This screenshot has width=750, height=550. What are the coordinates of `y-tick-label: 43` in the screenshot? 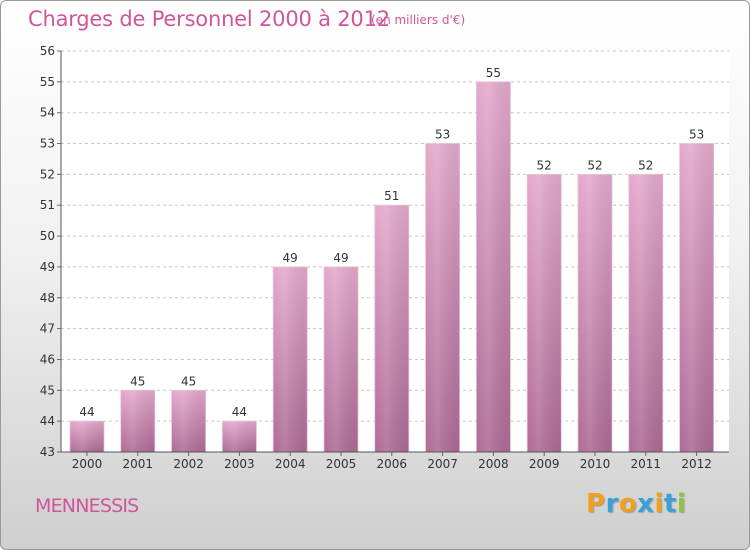 It's located at (47, 452).